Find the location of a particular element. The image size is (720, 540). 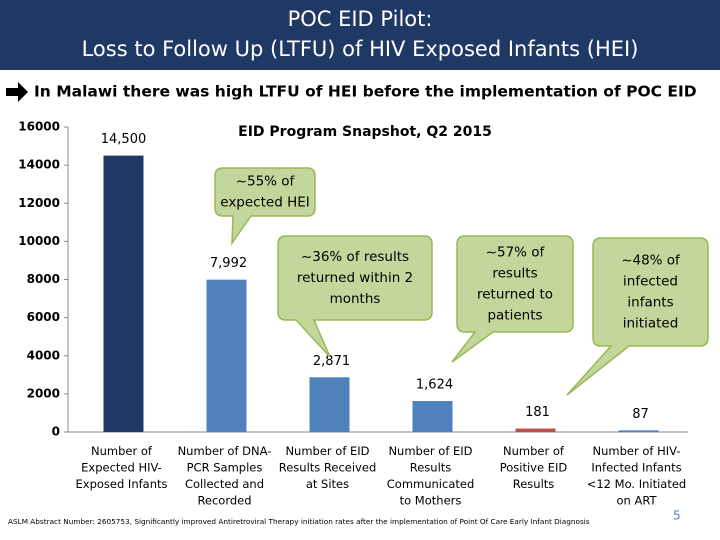

title-banner is located at coordinates (360, 35).